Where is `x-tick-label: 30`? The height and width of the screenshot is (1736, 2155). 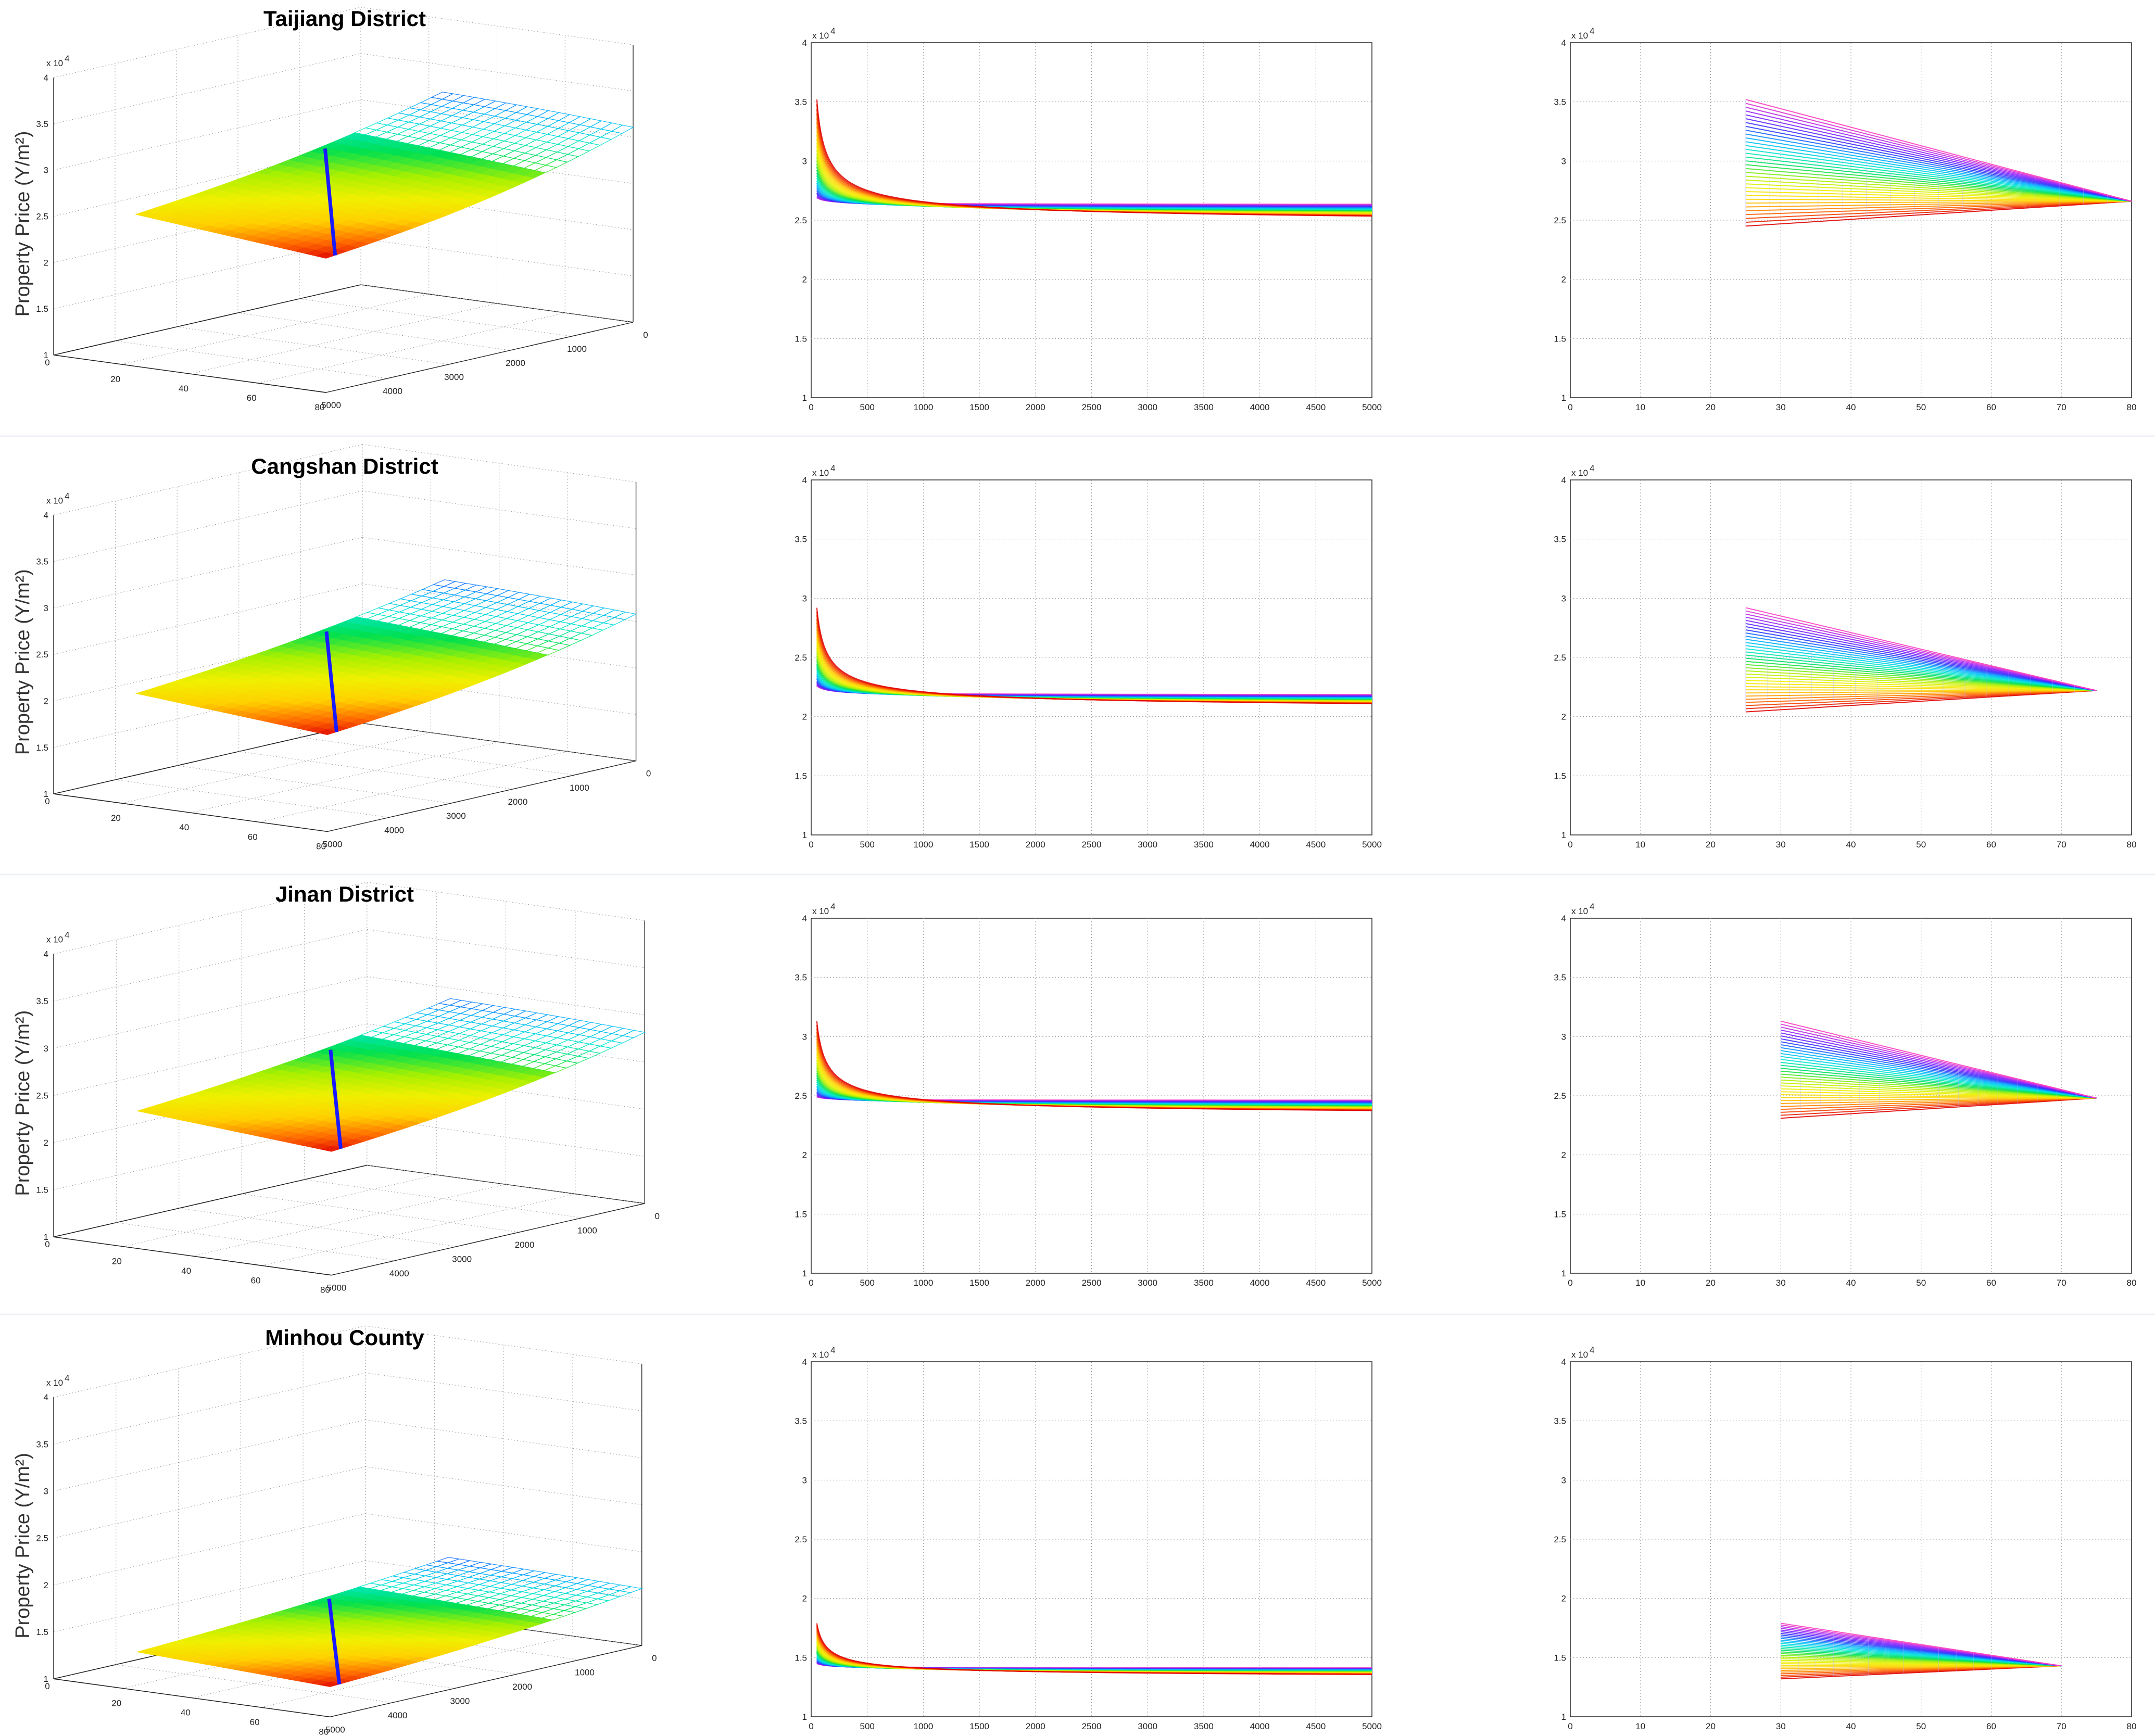 x-tick-label: 30 is located at coordinates (1781, 1283).